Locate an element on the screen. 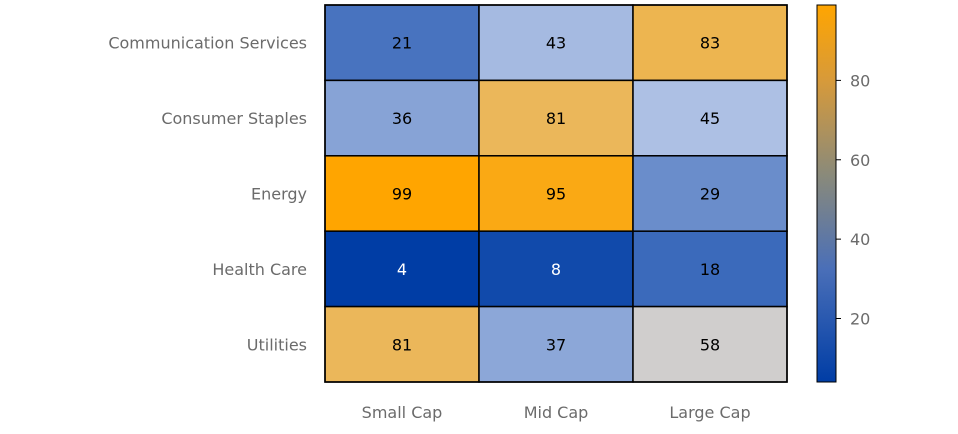  row-label: Consumer Staples is located at coordinates (234, 118).